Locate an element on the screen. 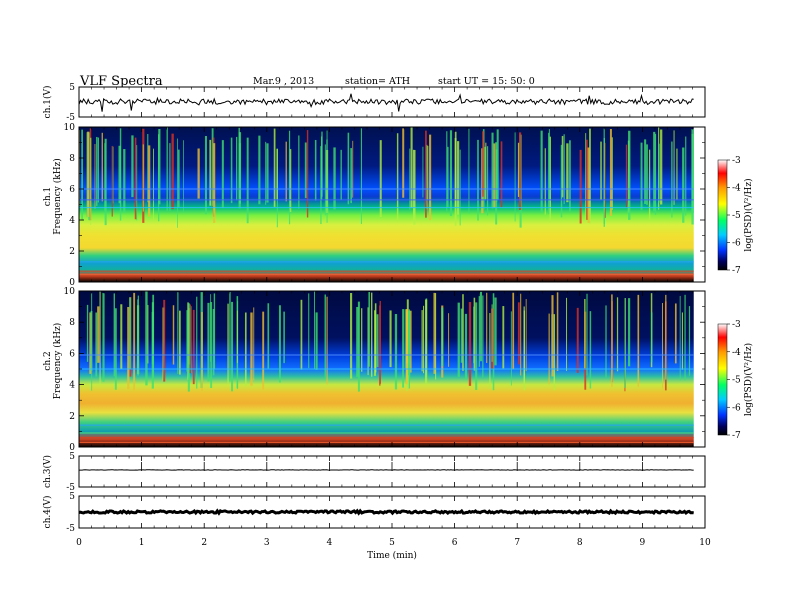 The width and height of the screenshot is (792, 612). x-tick-label: 10 is located at coordinates (705, 543).